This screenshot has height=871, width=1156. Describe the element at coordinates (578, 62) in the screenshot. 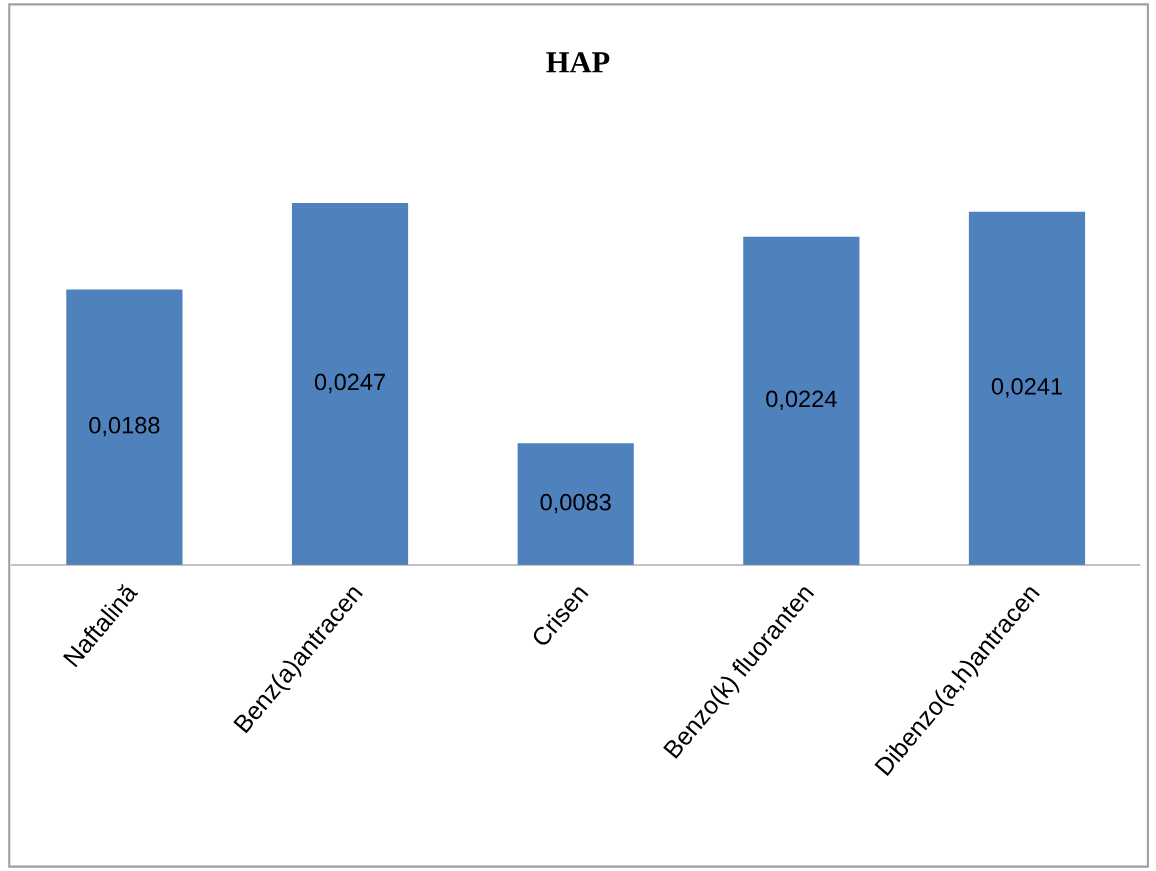

I see `chart-title: HAP` at that location.